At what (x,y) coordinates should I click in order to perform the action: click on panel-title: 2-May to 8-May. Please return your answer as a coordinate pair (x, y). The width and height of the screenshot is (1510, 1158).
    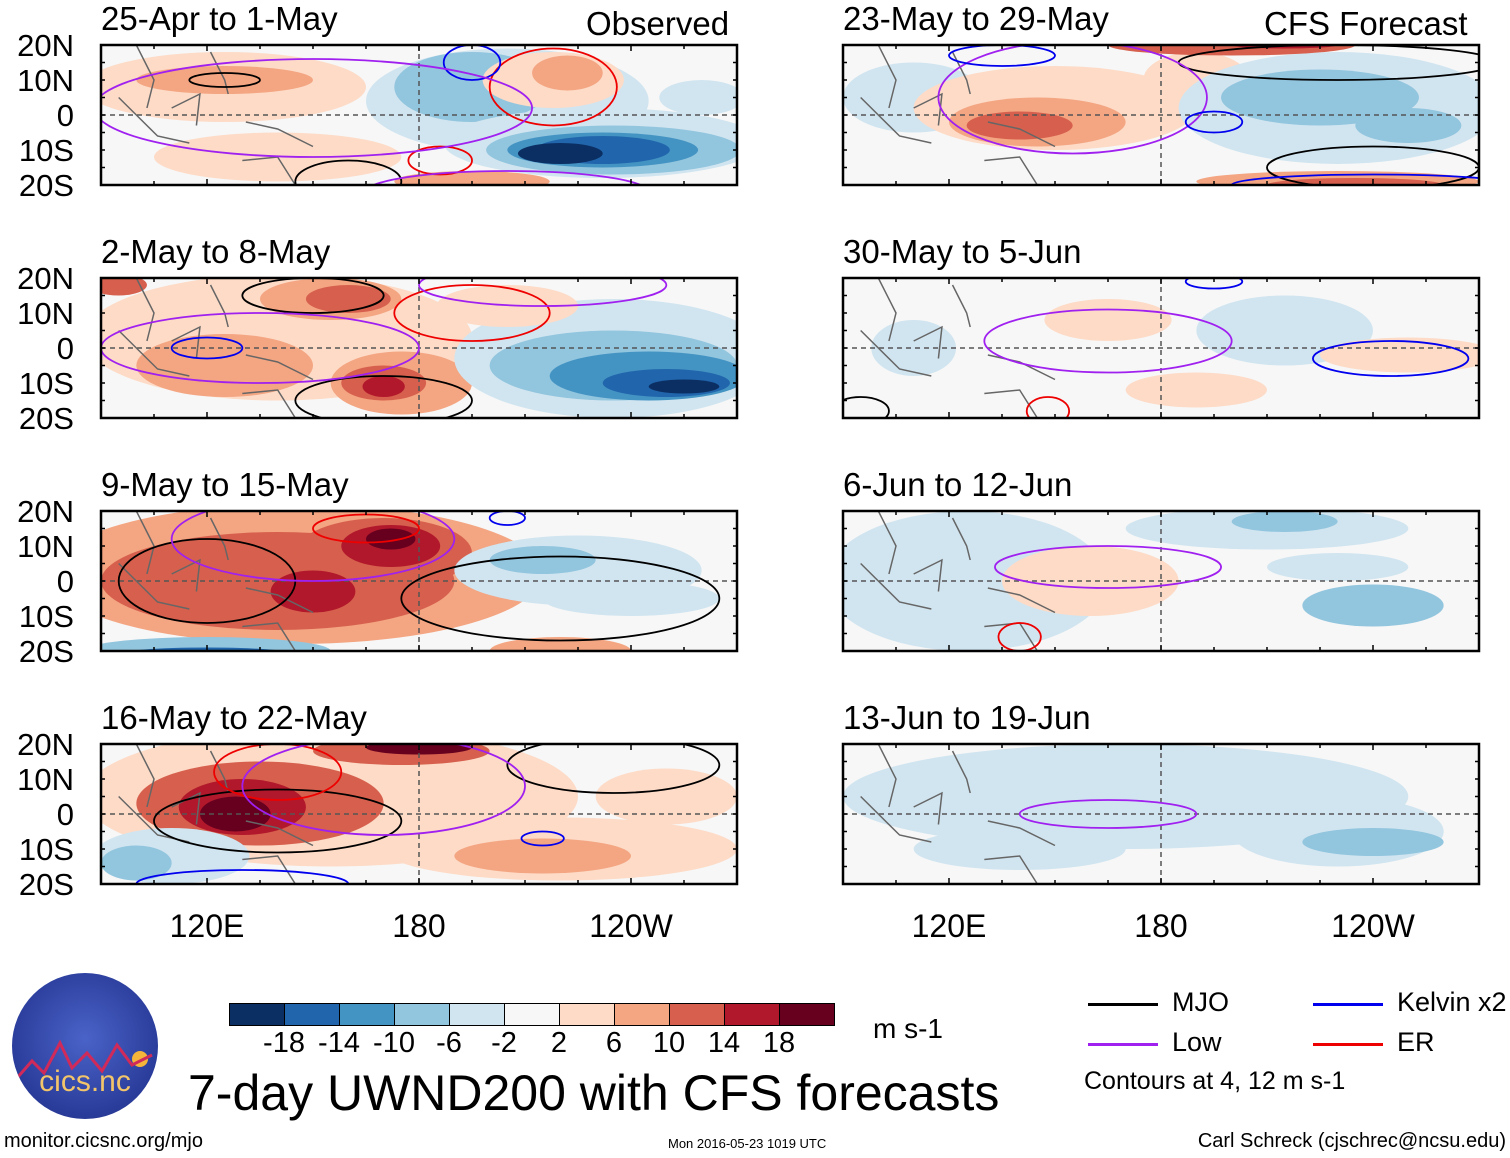
    Looking at the image, I should click on (216, 251).